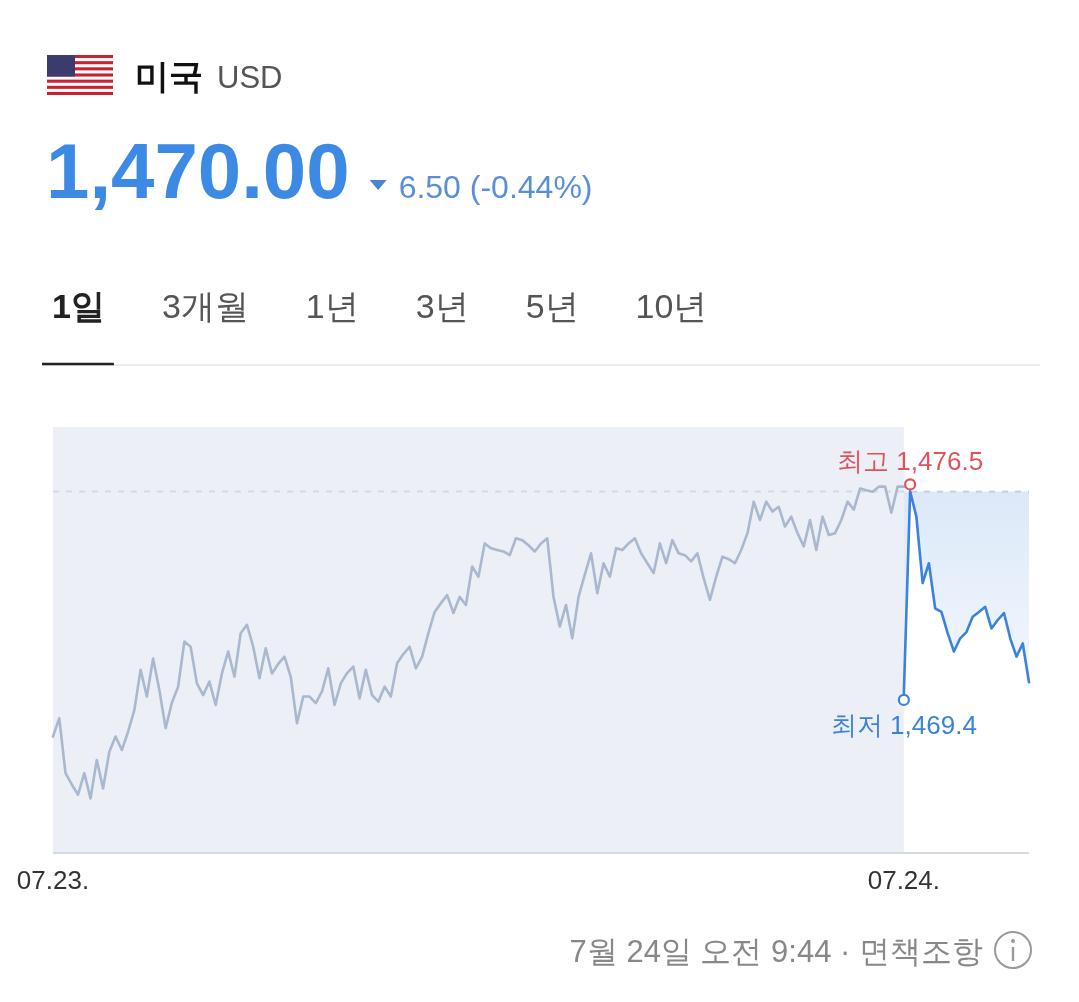 Image resolution: width=1079 pixels, height=1002 pixels. What do you see at coordinates (198, 171) in the screenshot?
I see `subtitle: 1,470.00` at bounding box center [198, 171].